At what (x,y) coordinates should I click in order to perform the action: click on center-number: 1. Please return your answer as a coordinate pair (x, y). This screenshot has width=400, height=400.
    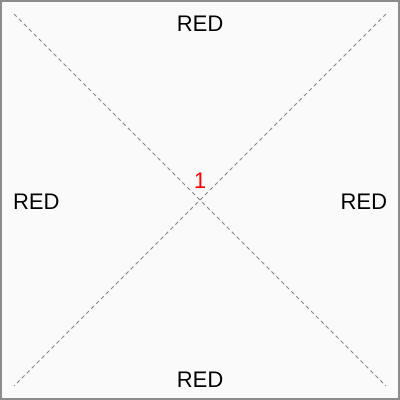
    Looking at the image, I should click on (200, 180).